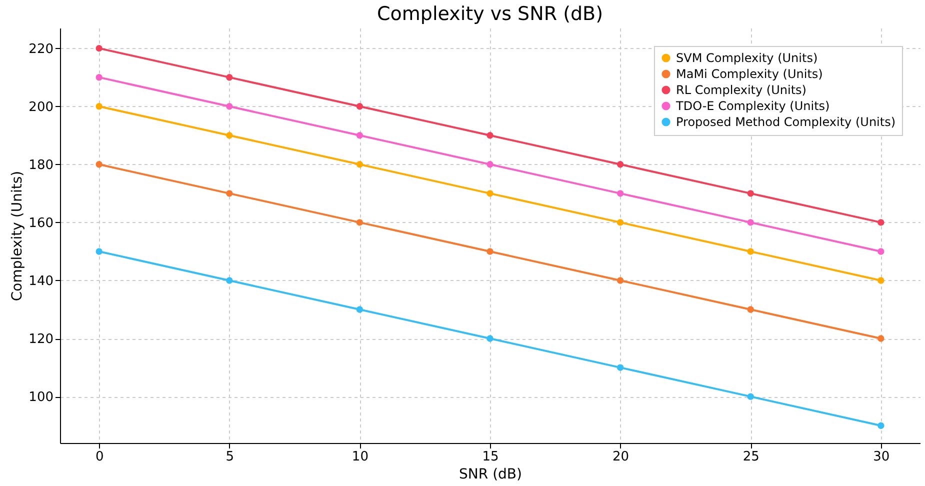 This screenshot has width=925, height=486. Describe the element at coordinates (490, 457) in the screenshot. I see `x-tick-label: 15` at that location.